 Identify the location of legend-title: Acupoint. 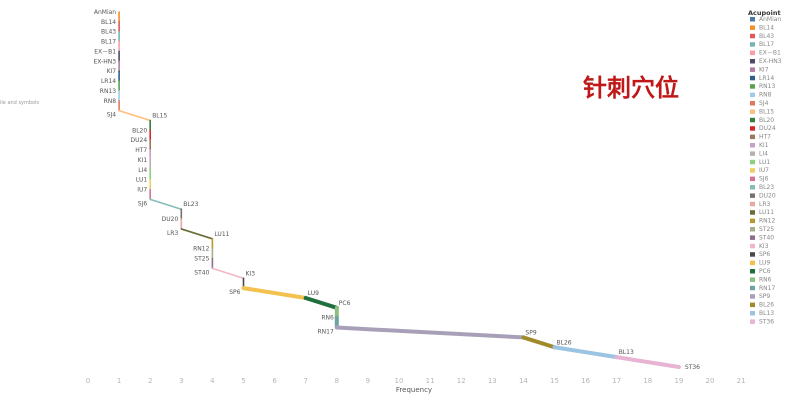
(764, 13).